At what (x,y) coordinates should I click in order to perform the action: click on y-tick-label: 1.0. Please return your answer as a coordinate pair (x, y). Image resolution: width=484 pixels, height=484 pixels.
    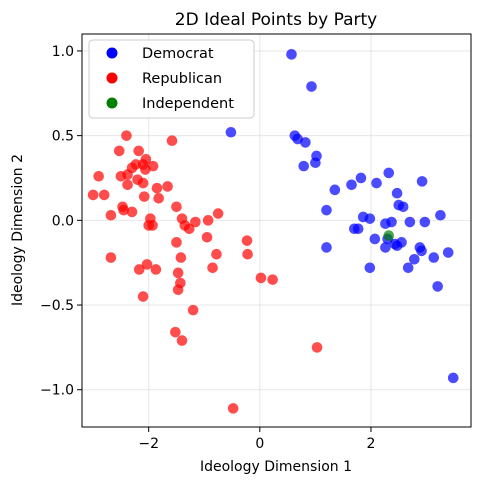
    Looking at the image, I should click on (63, 52).